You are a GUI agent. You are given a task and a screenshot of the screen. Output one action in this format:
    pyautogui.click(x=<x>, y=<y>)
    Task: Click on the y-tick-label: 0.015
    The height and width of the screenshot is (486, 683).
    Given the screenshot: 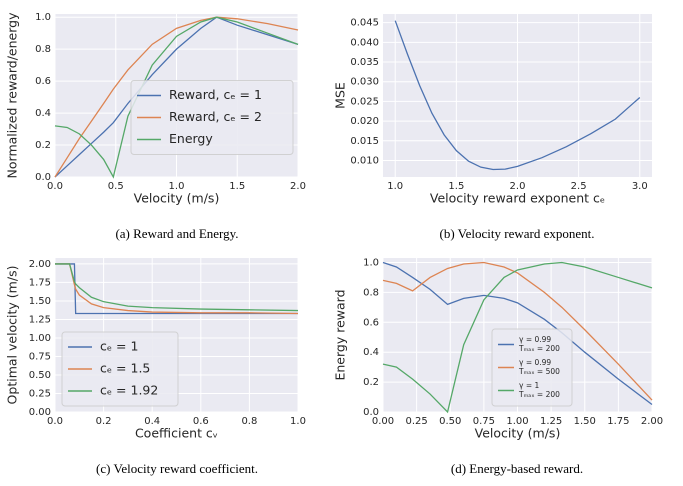 What is the action you would take?
    pyautogui.click(x=364, y=141)
    